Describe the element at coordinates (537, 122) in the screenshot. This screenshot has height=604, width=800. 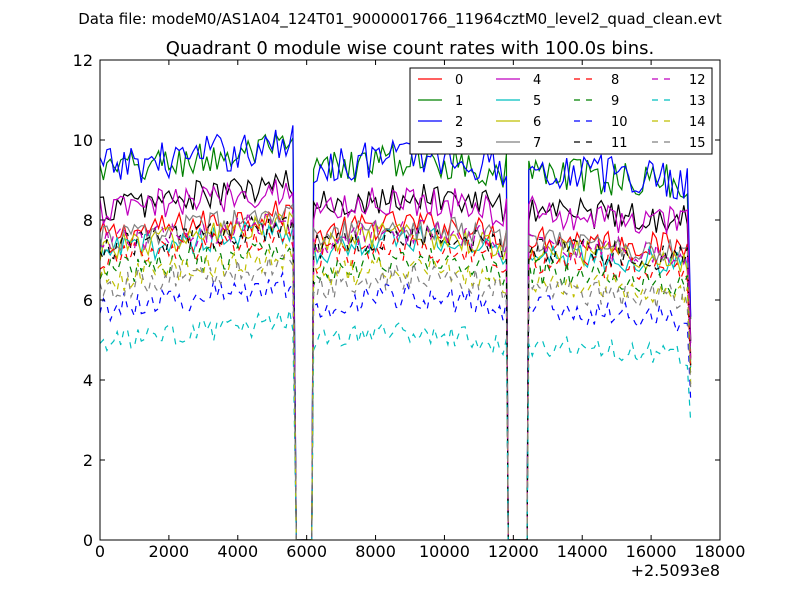
I see `legend-label-6: 6` at that location.